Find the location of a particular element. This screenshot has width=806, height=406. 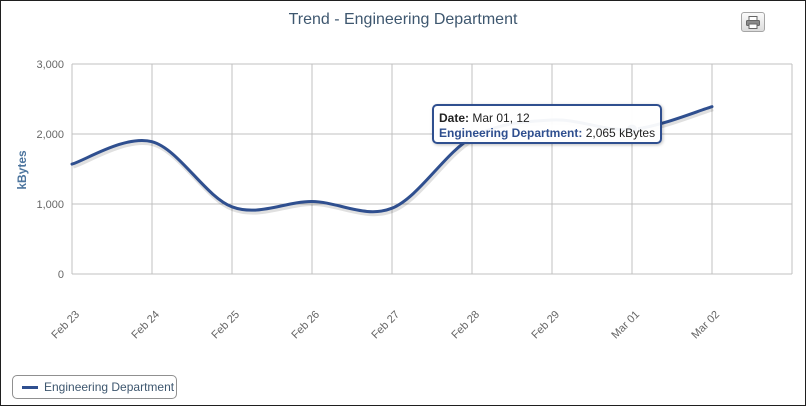

tooltip-value: 2,065 kBytes is located at coordinates (620, 133).